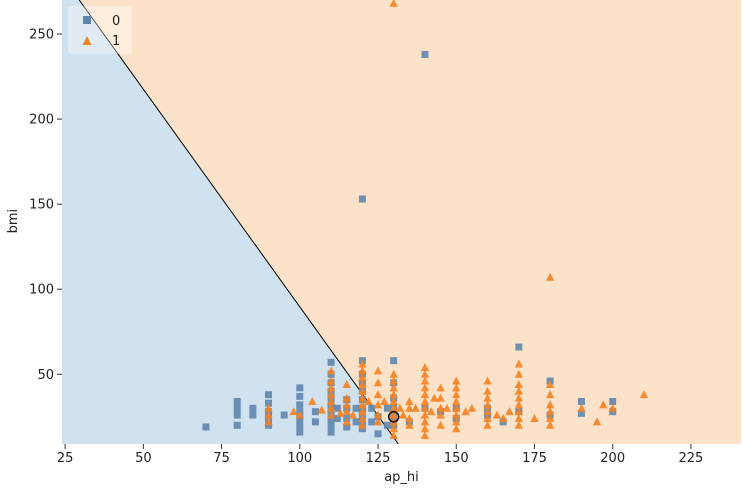  I want to click on y-axis: 50 100 150 200 250, so click(45, 205).